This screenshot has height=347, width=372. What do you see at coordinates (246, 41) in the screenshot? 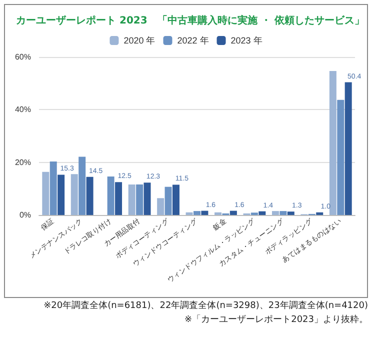
I see `legend-label: 2023 年` at bounding box center [246, 41].